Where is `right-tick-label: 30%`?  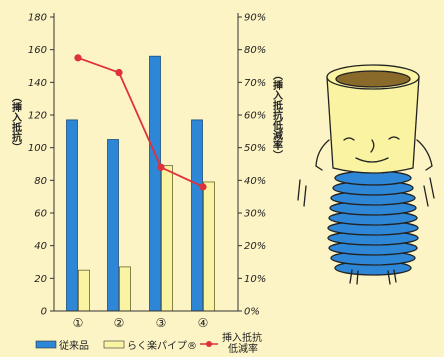 right-tick-label: 30% is located at coordinates (255, 214).